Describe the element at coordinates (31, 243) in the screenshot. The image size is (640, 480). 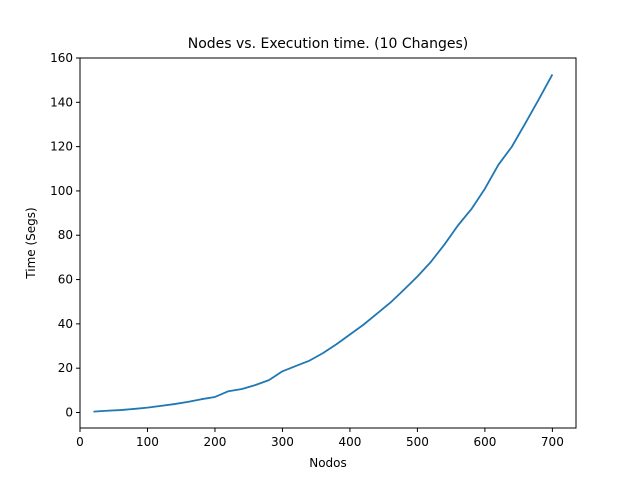
I see `y-axis-label: Time (Segs)` at that location.